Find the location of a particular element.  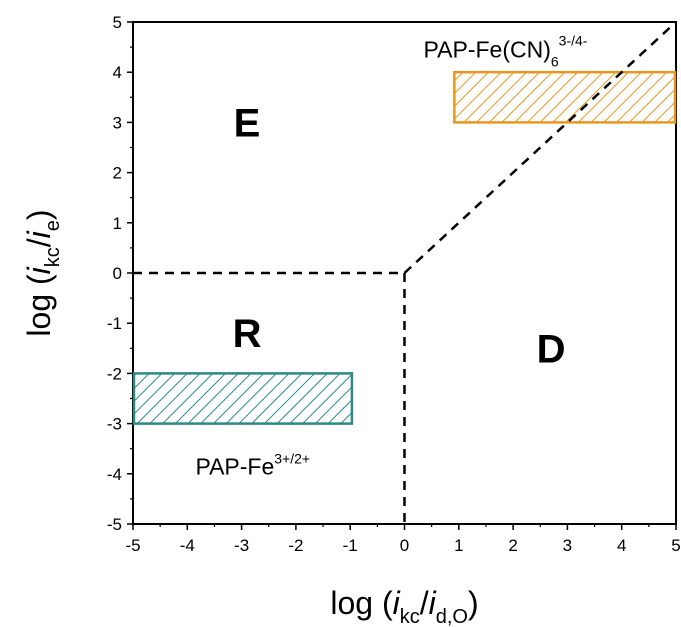

y-tick-label: 5 is located at coordinates (117, 22).